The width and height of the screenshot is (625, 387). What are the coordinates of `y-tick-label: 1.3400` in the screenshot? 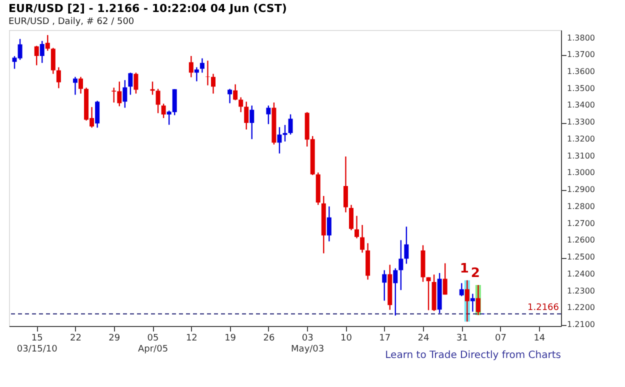 It's located at (581, 105).